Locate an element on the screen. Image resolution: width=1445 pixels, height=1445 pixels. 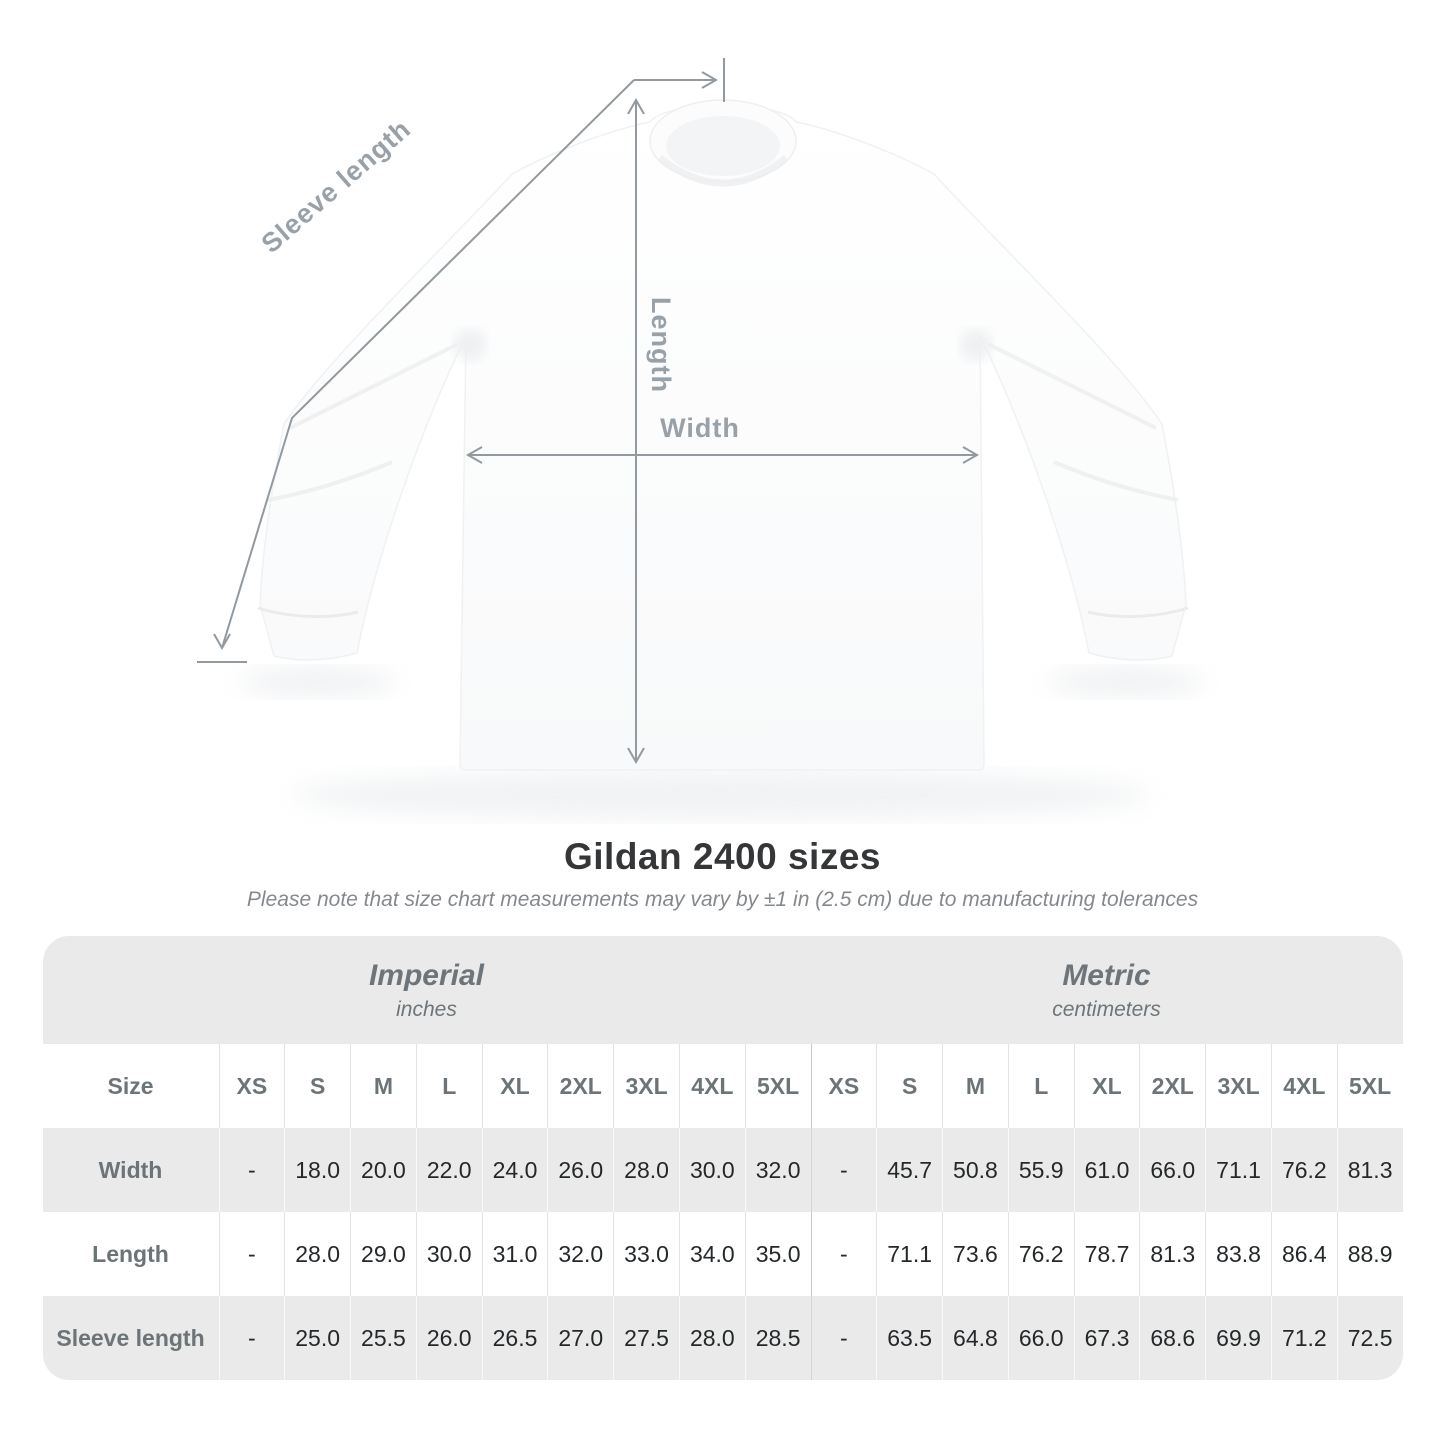
column-header-imperial-4xl: 4XL is located at coordinates (711, 1086).